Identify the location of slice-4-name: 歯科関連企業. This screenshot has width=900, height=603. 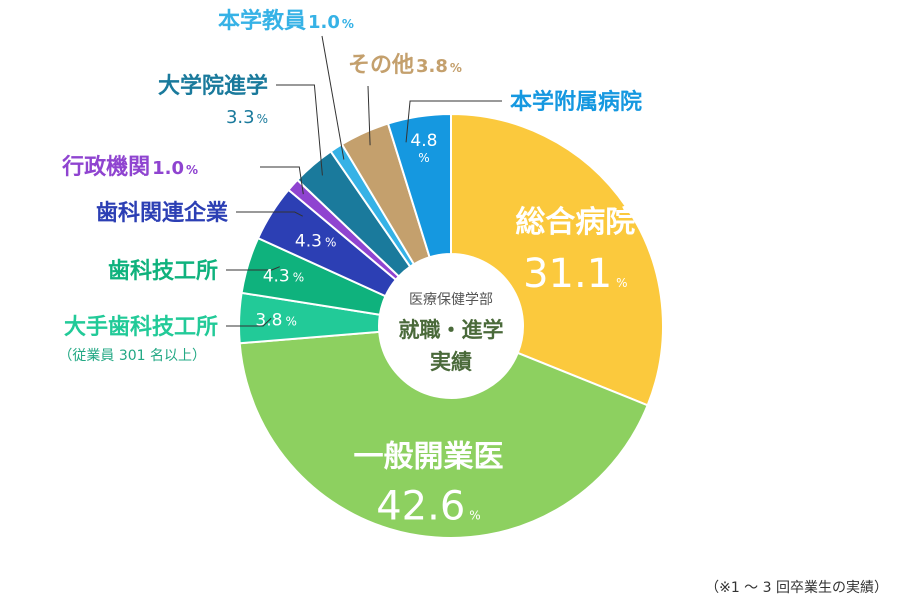
(162, 213).